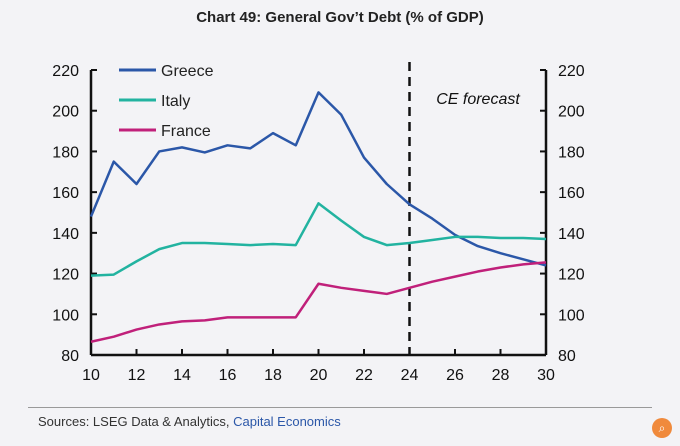 The image size is (680, 446). I want to click on x-tick-label: 24, so click(410, 375).